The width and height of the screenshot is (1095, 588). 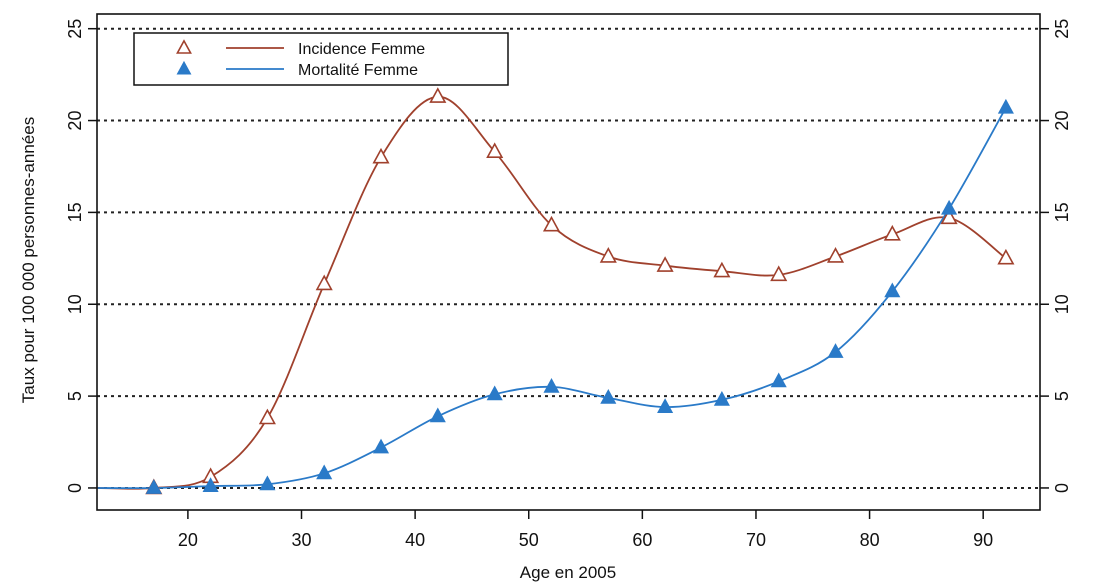 What do you see at coordinates (1062, 304) in the screenshot?
I see `y-tick-label-right: 10` at bounding box center [1062, 304].